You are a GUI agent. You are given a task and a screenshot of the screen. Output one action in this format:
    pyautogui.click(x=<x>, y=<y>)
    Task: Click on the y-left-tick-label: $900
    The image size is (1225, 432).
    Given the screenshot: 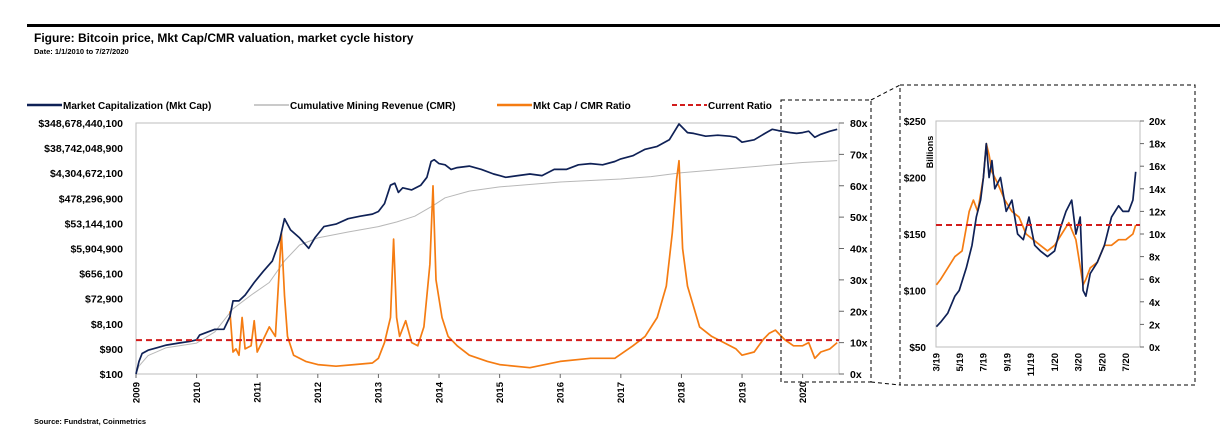 What is the action you would take?
    pyautogui.click(x=112, y=350)
    